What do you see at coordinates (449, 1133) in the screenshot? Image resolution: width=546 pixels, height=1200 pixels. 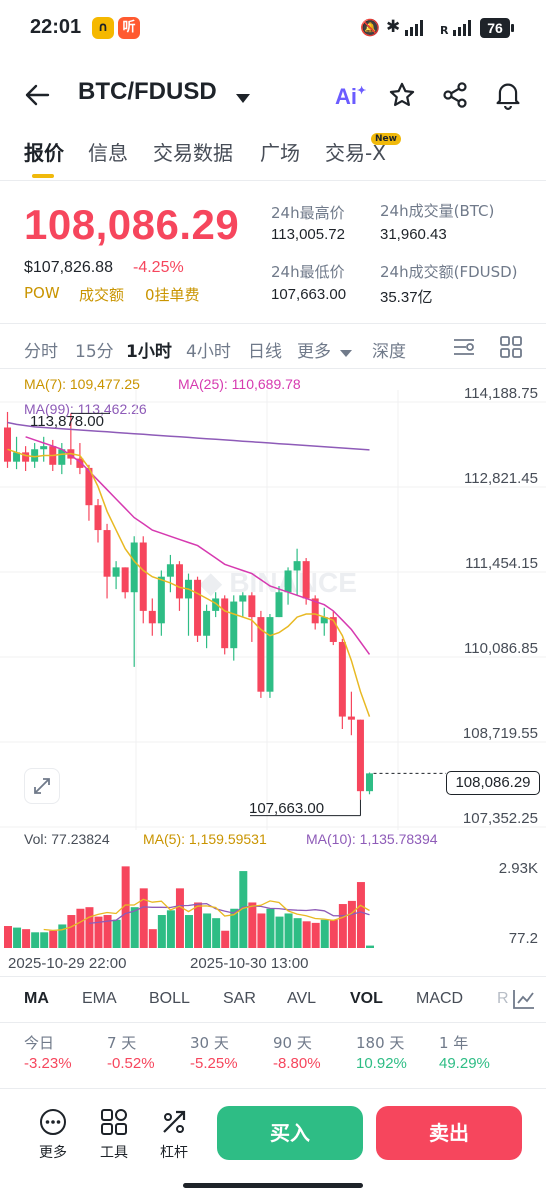 I see `sell-button: 卖出` at bounding box center [449, 1133].